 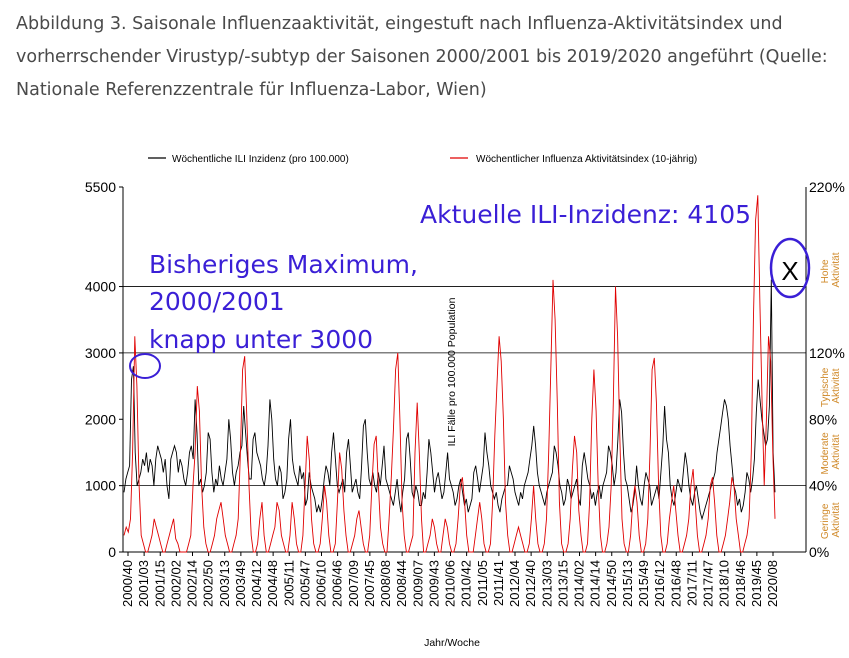 What do you see at coordinates (611, 583) in the screenshot?
I see `x-tick-label: 2014/50` at bounding box center [611, 583].